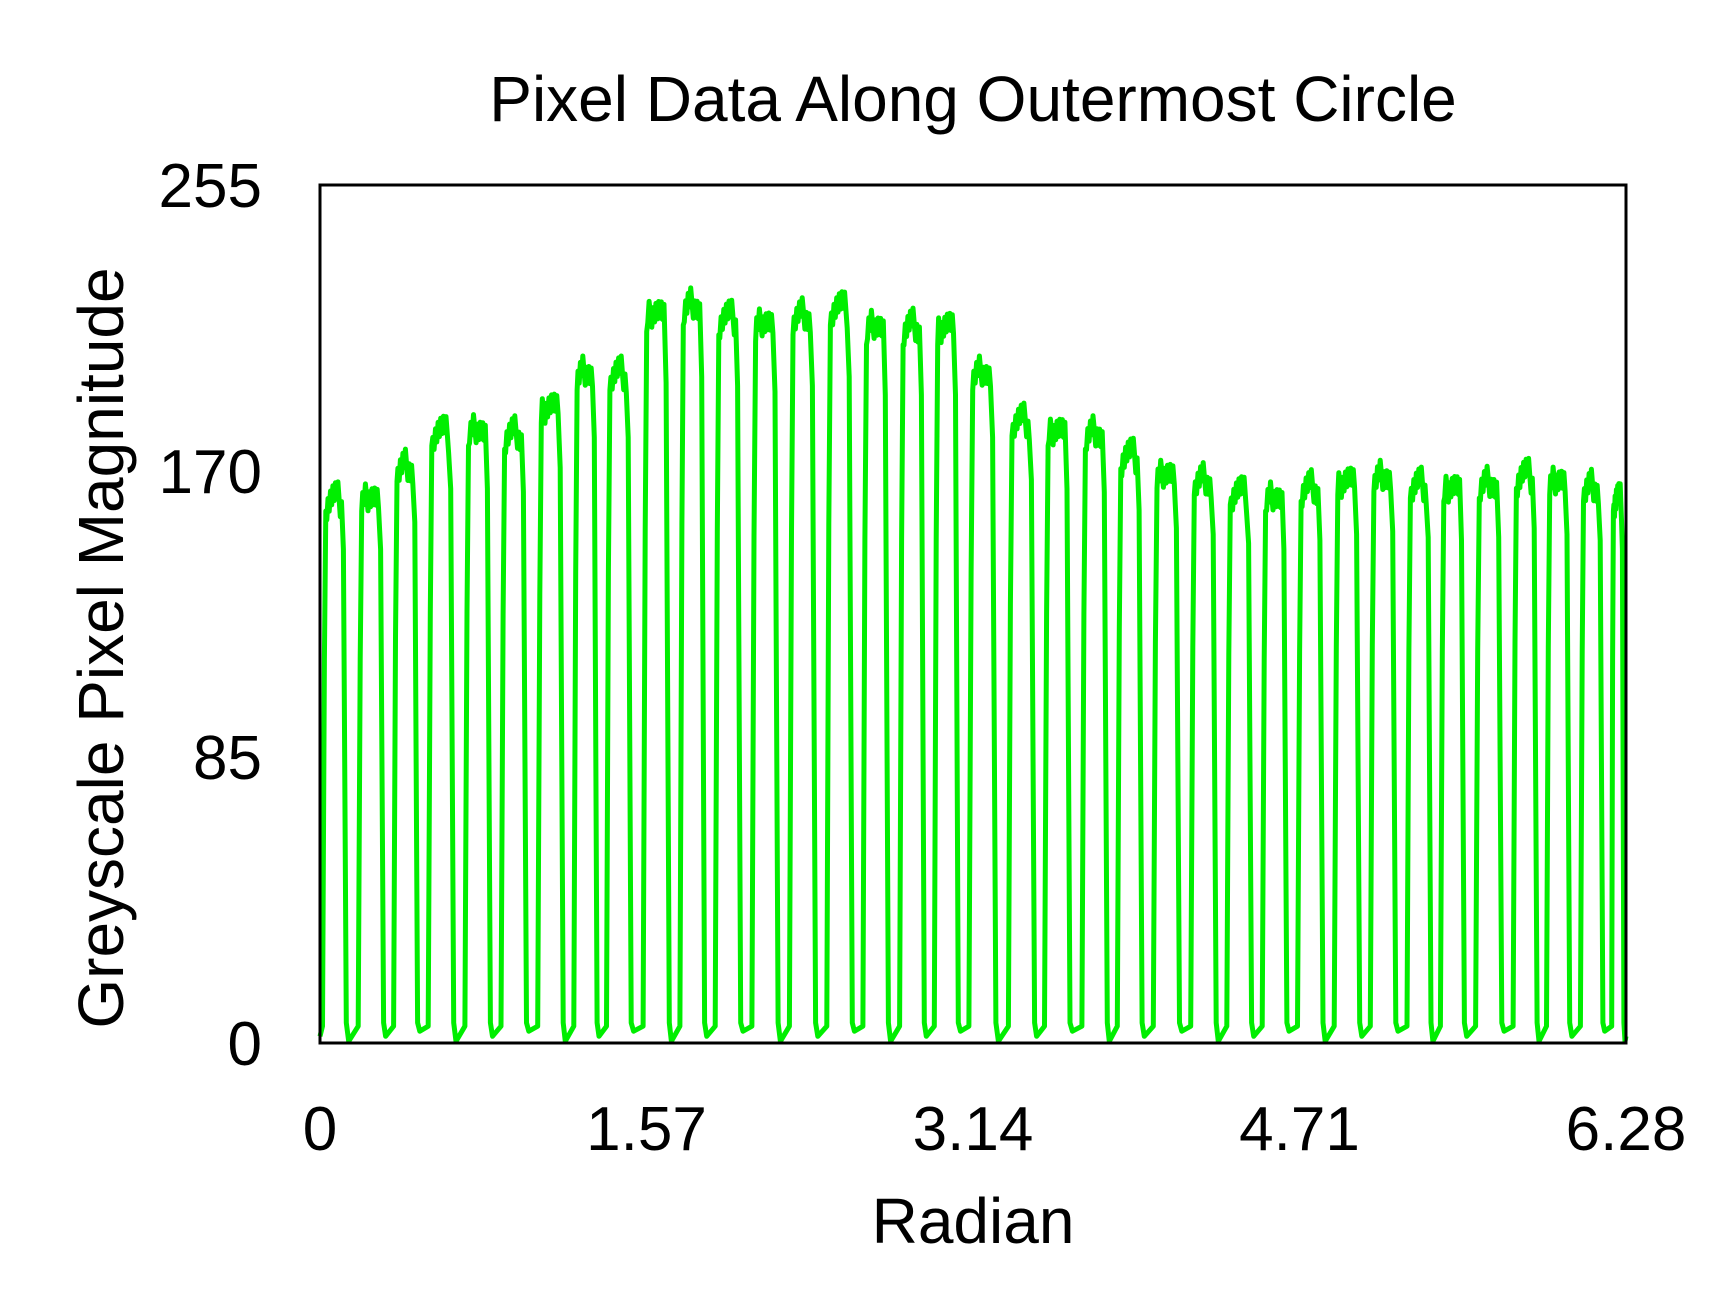  Describe the element at coordinates (1626, 1129) in the screenshot. I see `x-tick-label: 6.28` at that location.